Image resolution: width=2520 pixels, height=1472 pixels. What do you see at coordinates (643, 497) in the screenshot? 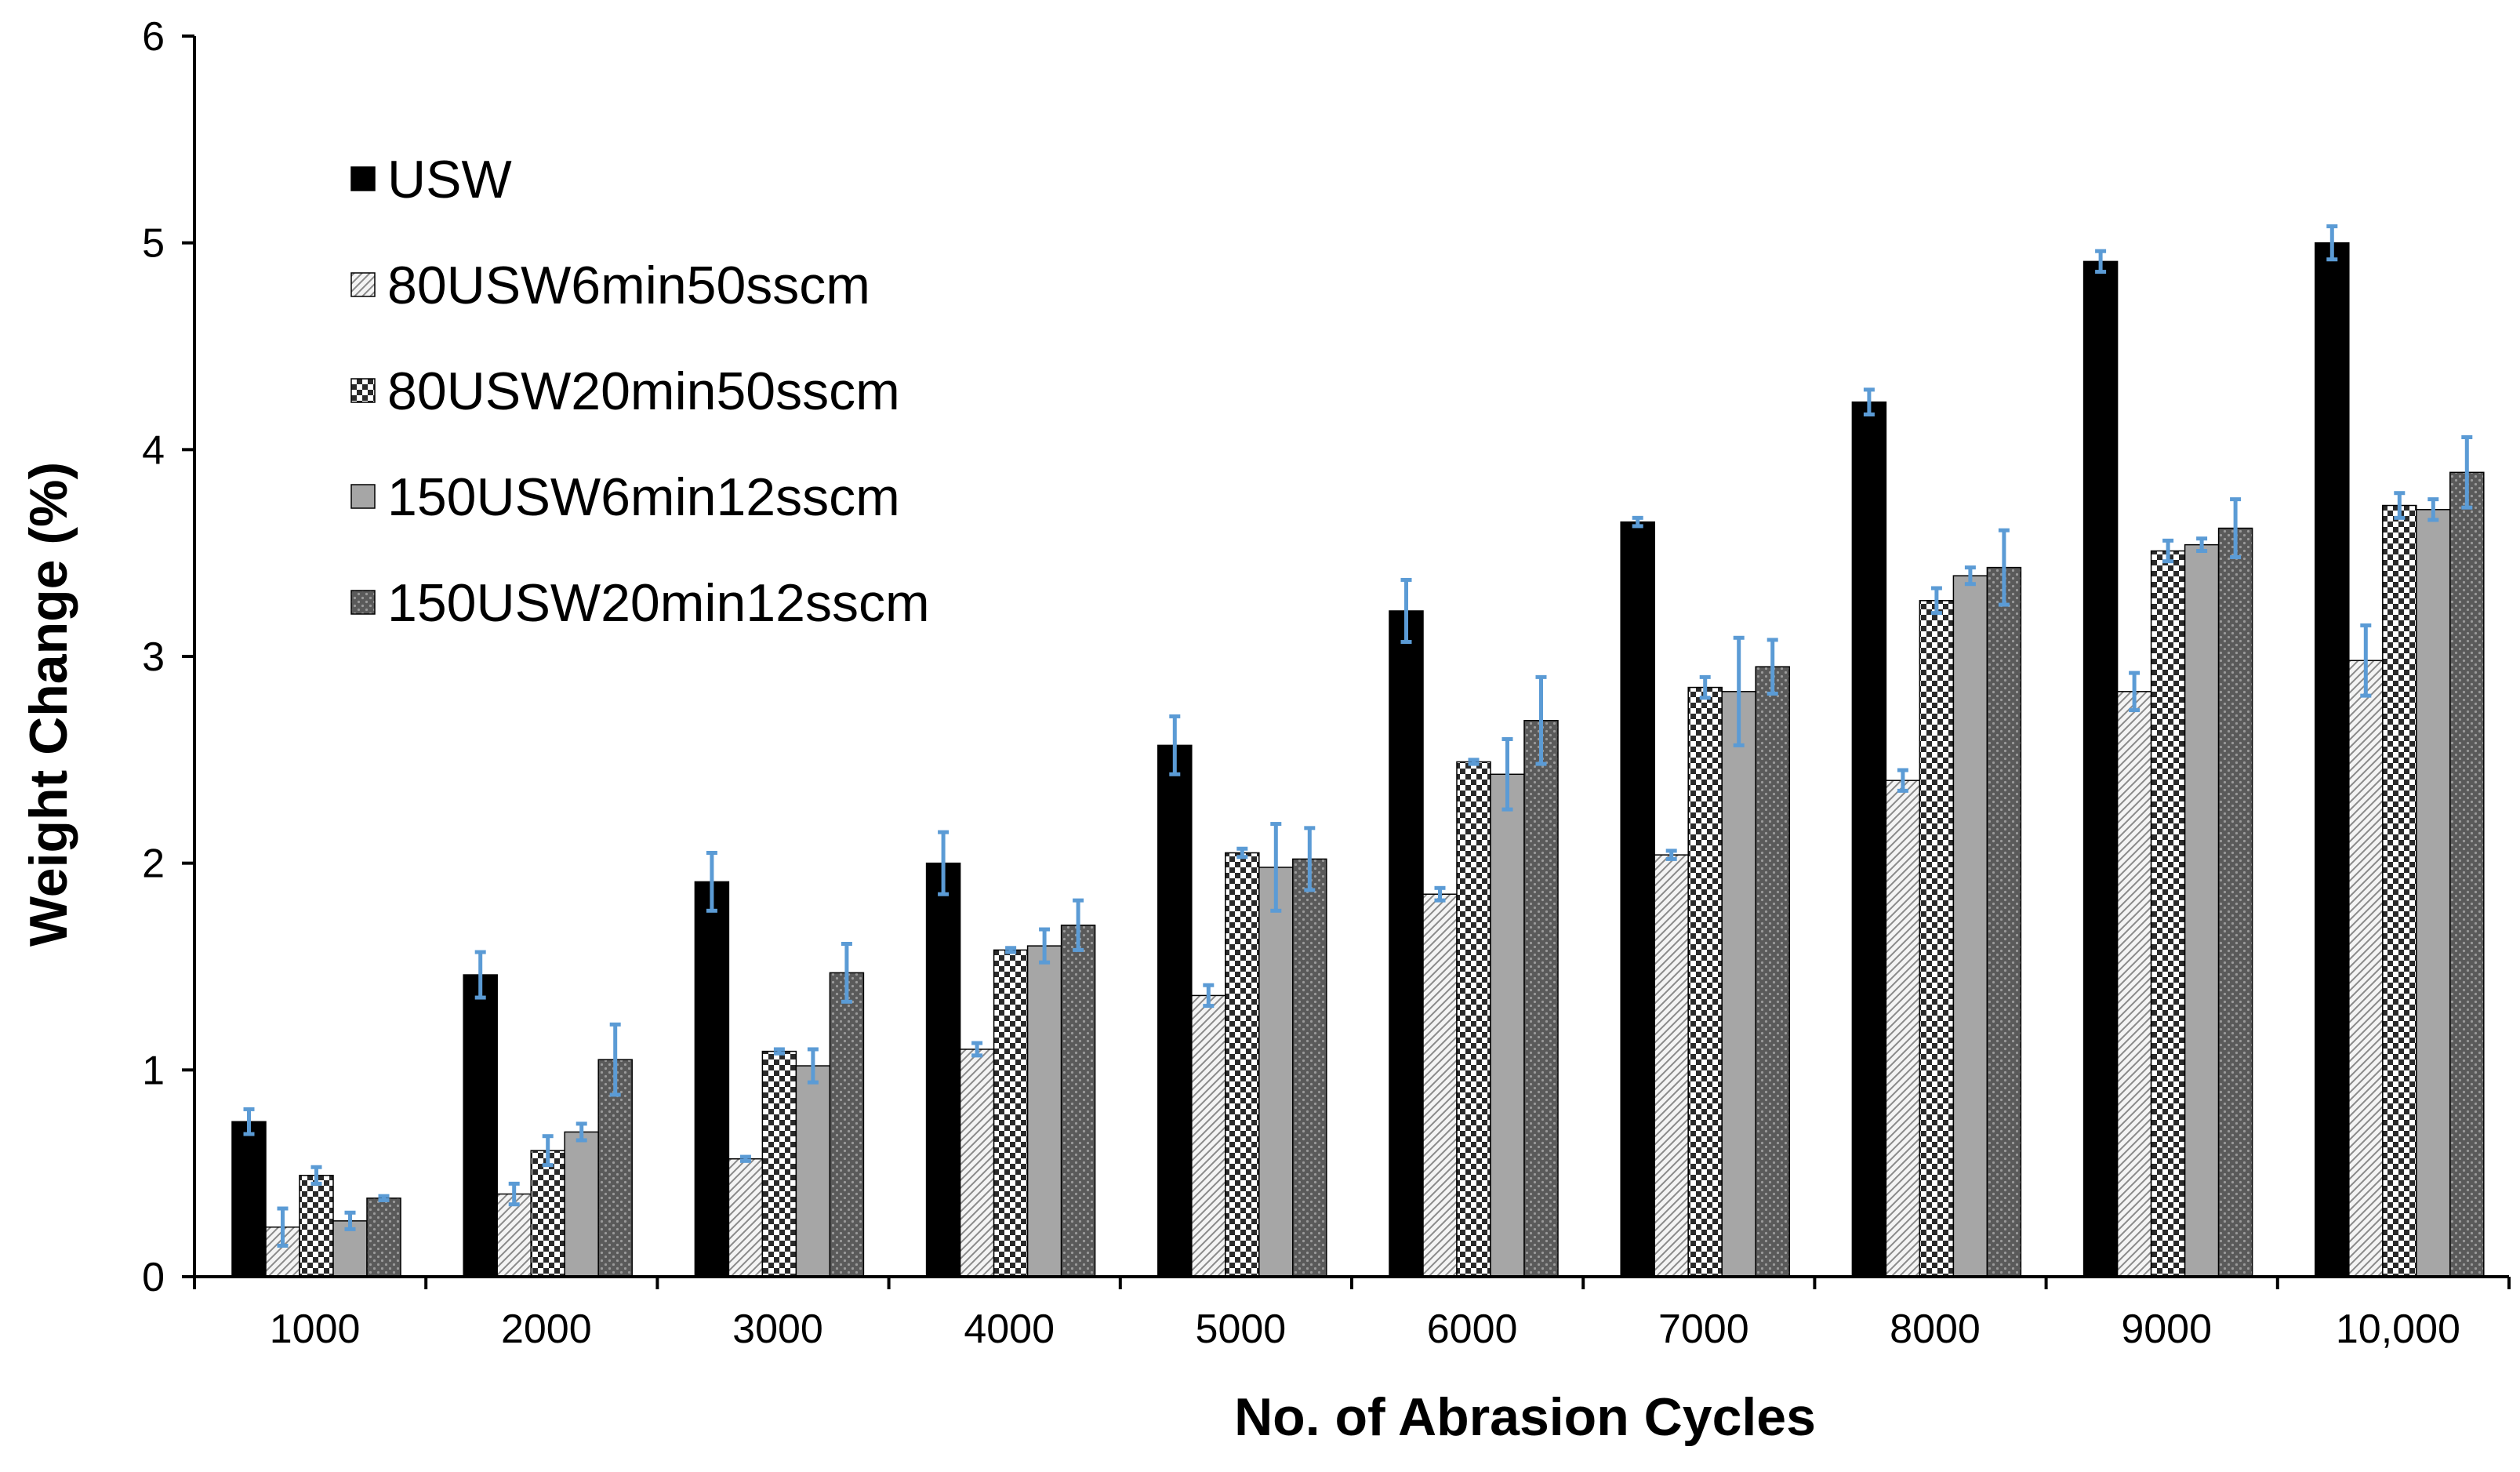
I see `legend-label: 150USW6min12sscm` at bounding box center [643, 497].